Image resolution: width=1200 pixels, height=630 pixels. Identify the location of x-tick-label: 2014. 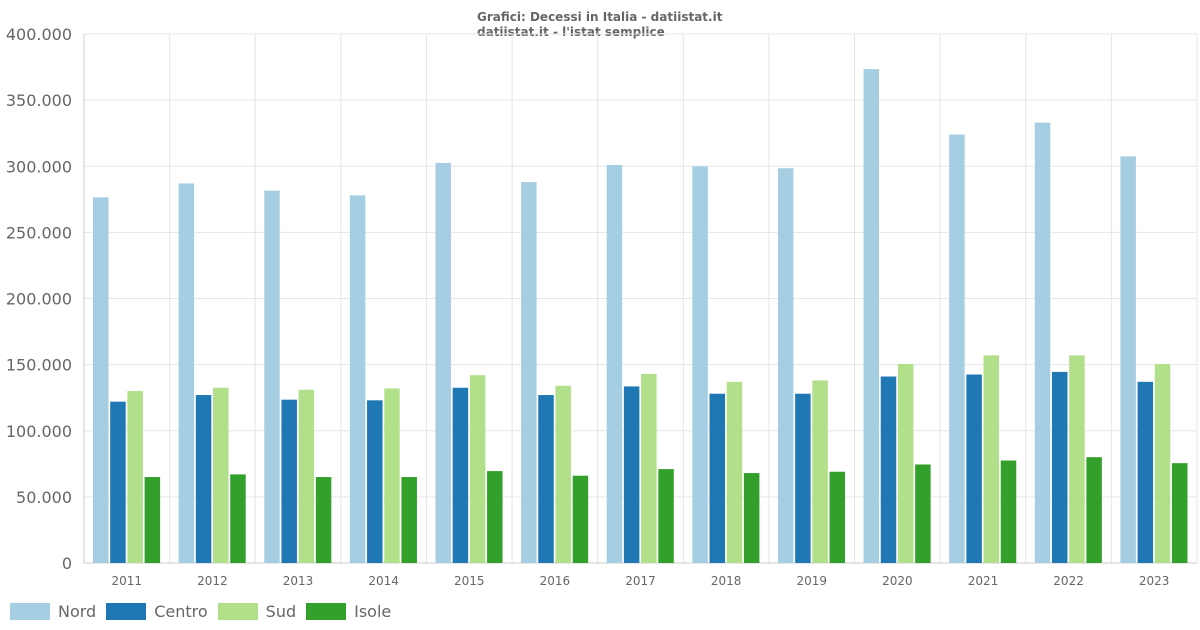
(383, 581).